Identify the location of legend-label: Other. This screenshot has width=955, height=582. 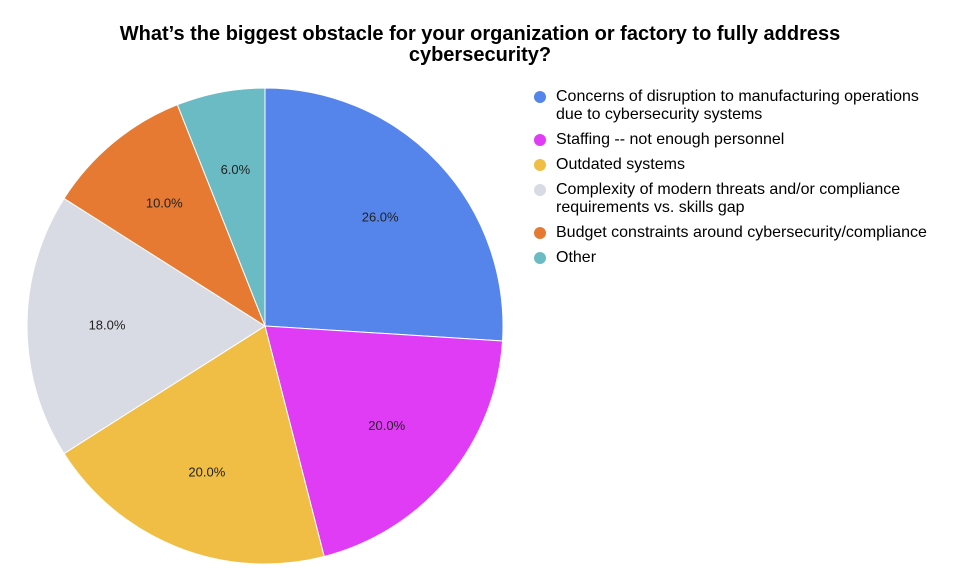
(576, 257).